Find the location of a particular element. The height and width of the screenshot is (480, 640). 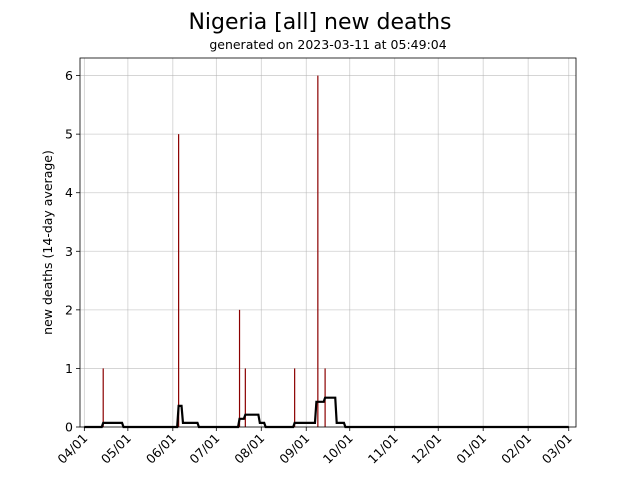

chart-title: Nigeria [all] new deaths is located at coordinates (319, 22).